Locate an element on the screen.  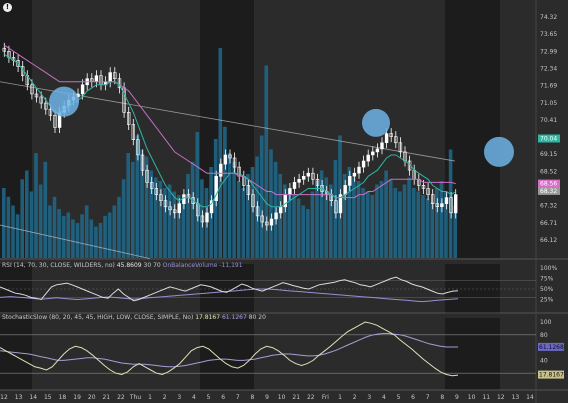
time-tick-label: 11 is located at coordinates (486, 397).